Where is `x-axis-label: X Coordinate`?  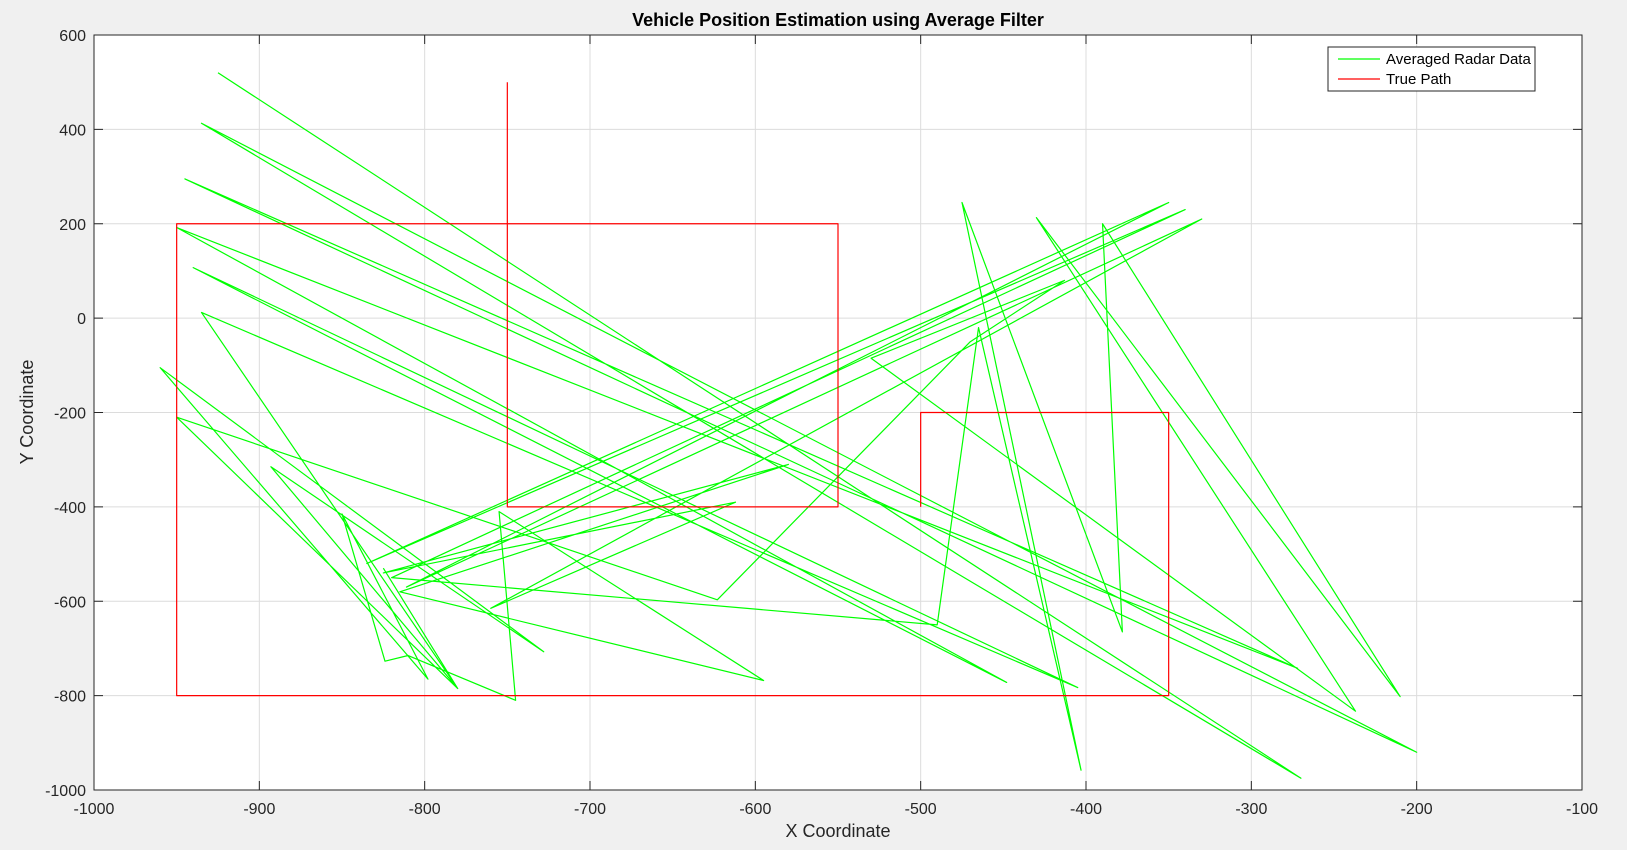
x-axis-label: X Coordinate is located at coordinates (837, 831).